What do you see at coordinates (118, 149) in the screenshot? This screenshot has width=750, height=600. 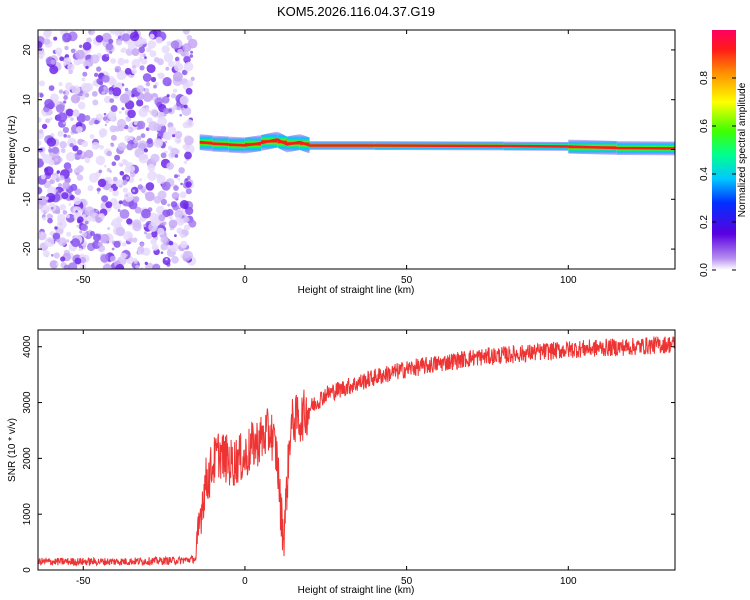 I see `noise-scatter-layer` at bounding box center [118, 149].